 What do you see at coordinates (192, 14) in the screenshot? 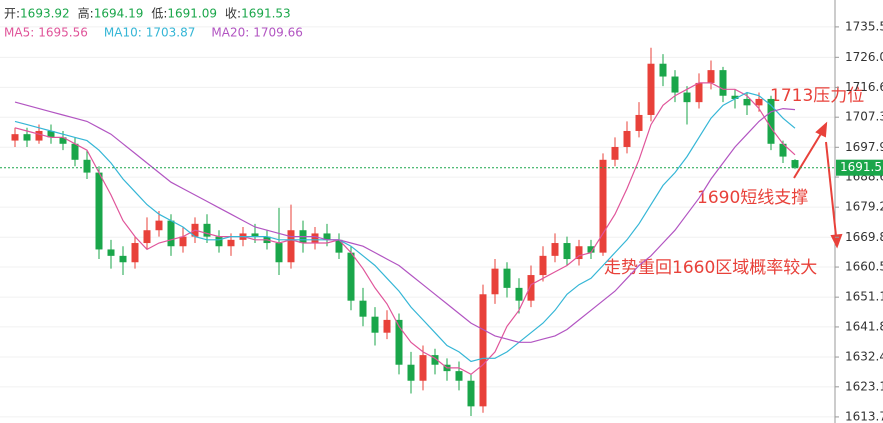
I see `ohlc-value: 1691.09` at bounding box center [192, 14].